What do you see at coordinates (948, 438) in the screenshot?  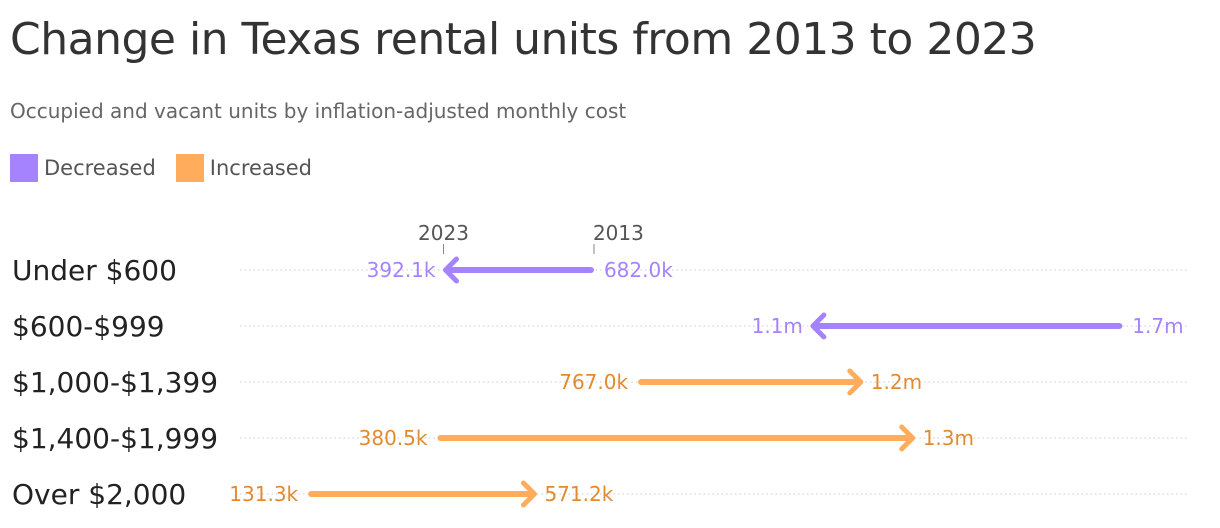 I see `value-label-2023: 1.3m` at bounding box center [948, 438].